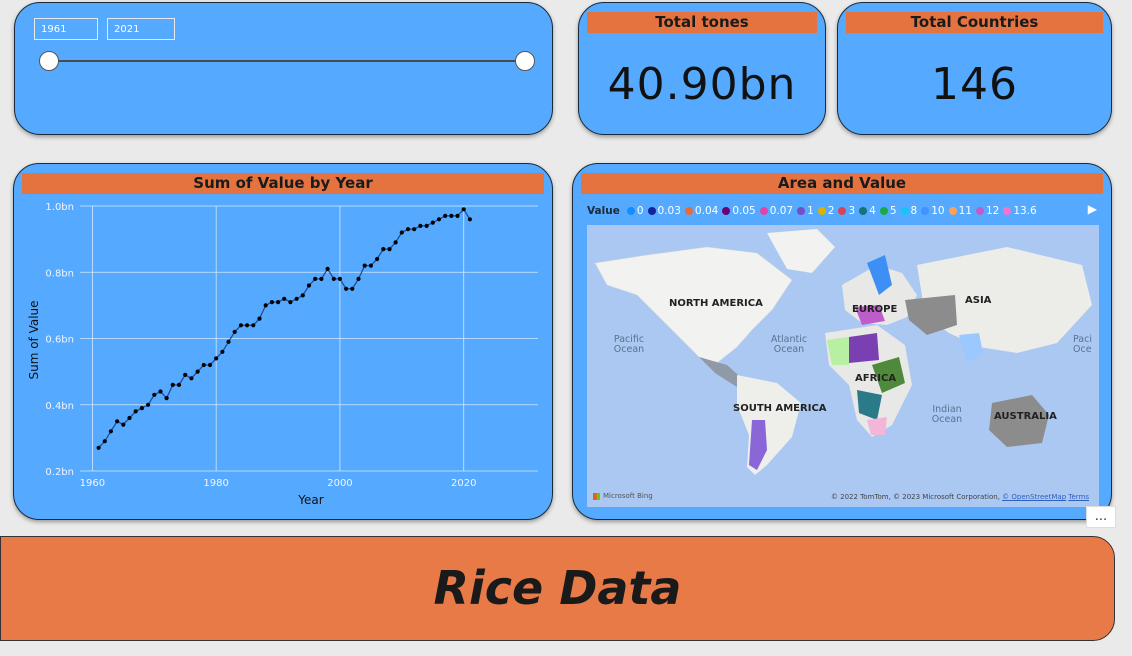 The height and width of the screenshot is (656, 1132). Describe the element at coordinates (825, 211) in the screenshot. I see `legend-item: 2` at that location.